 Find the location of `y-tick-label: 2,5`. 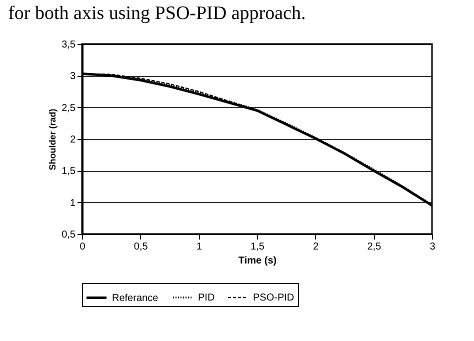

y-tick-label: 2,5 is located at coordinates (69, 108).